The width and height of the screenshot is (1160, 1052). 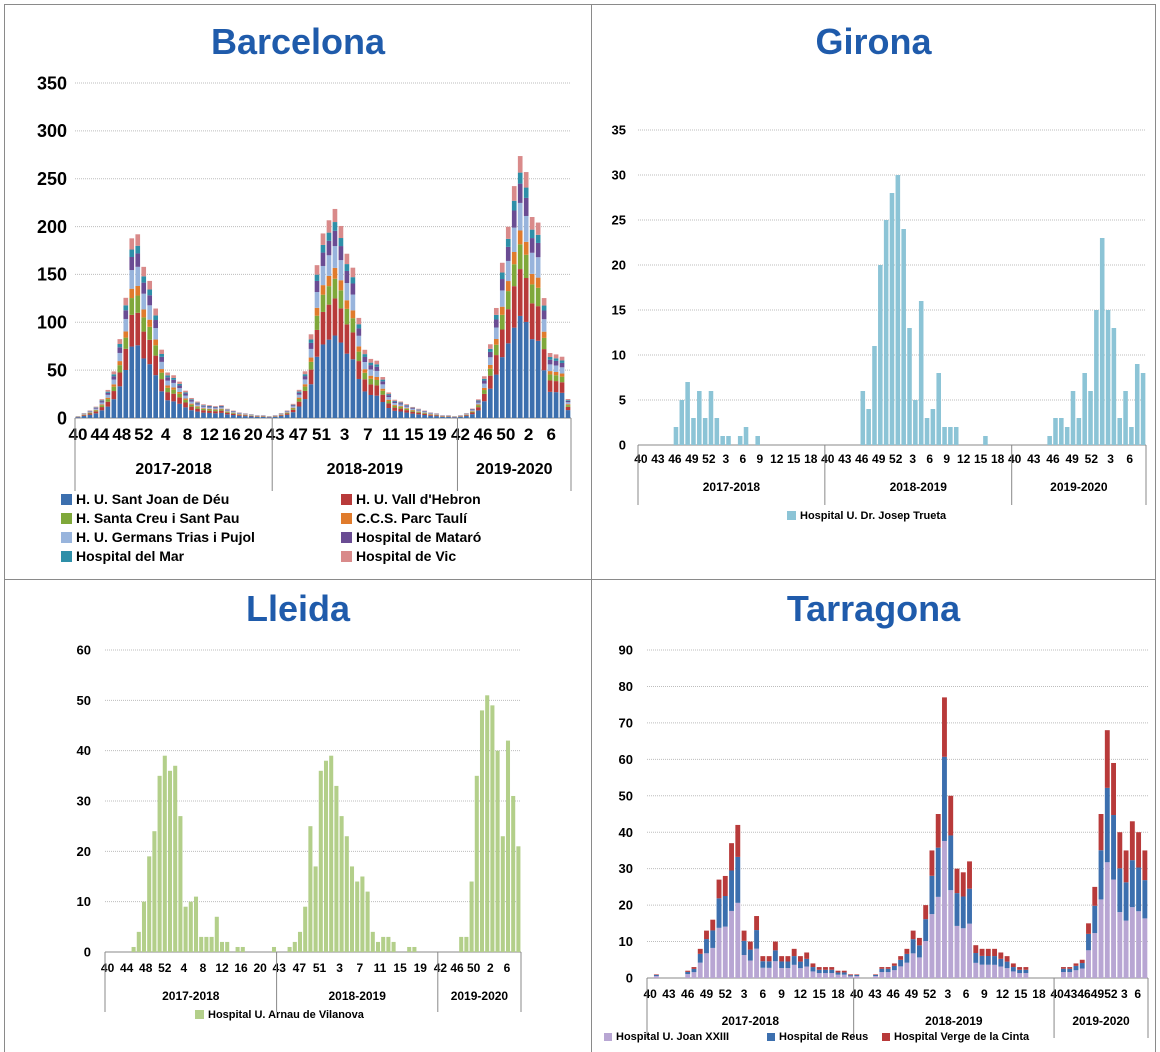 What do you see at coordinates (619, 265) in the screenshot?
I see `y-tick-label: 20` at bounding box center [619, 265].